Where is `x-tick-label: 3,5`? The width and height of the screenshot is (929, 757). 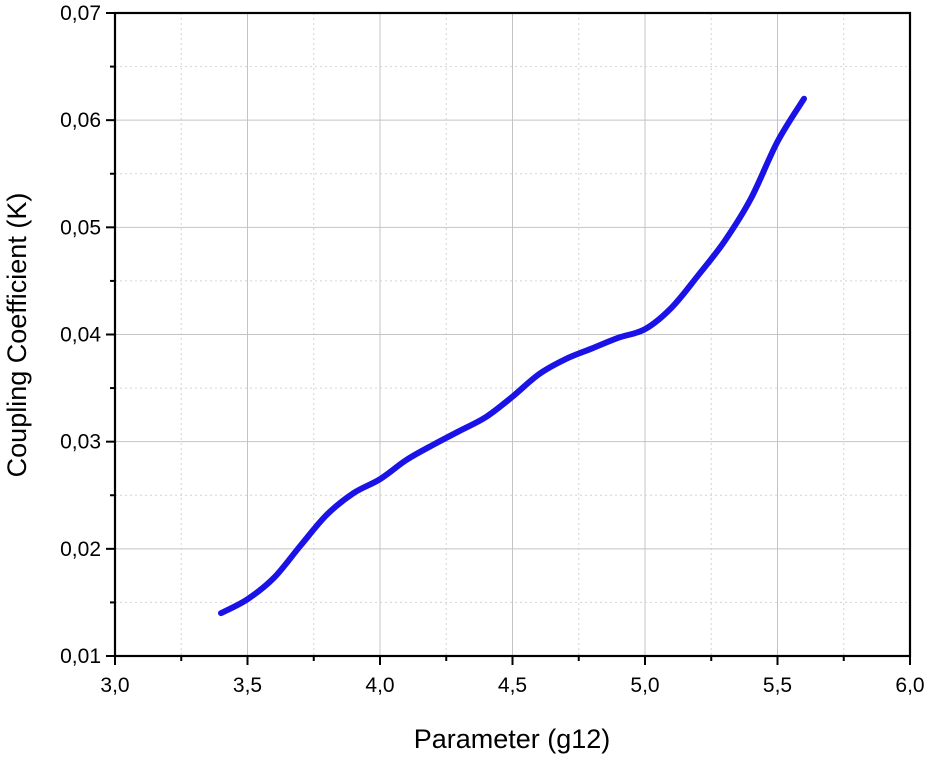
x-tick-label: 3,5 is located at coordinates (247, 685).